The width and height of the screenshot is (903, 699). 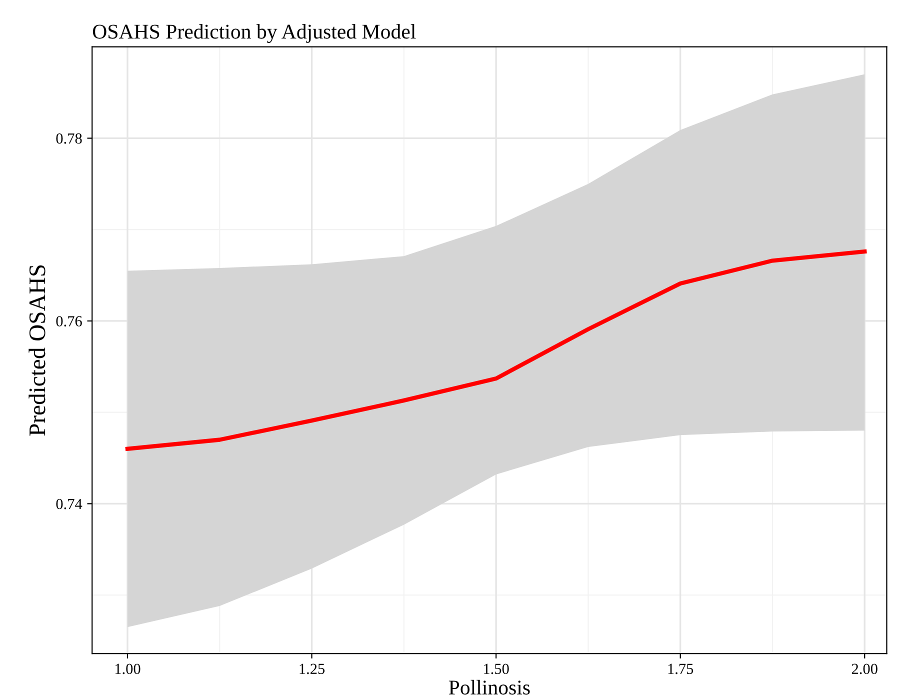 What do you see at coordinates (69, 138) in the screenshot?
I see `y-tick-label: 0.78` at bounding box center [69, 138].